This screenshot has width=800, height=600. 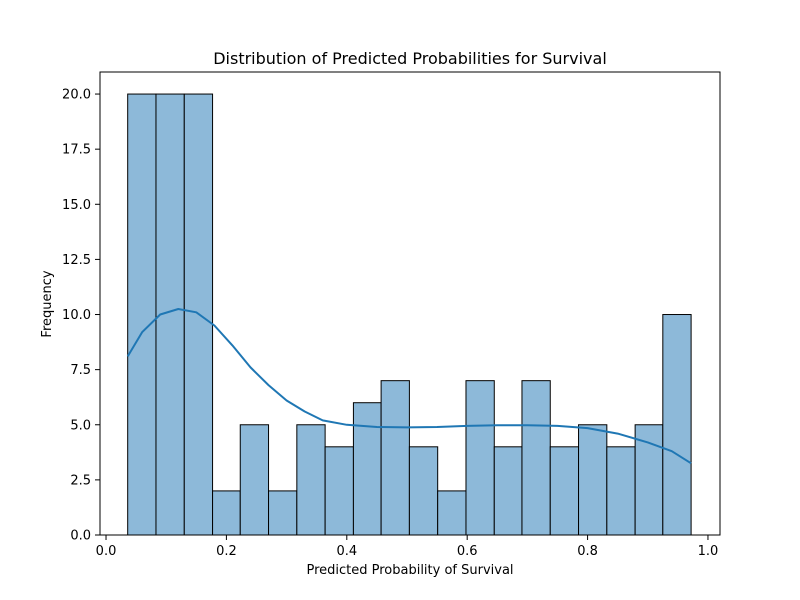 What do you see at coordinates (708, 551) in the screenshot?
I see `x-tick-label: 1.0` at bounding box center [708, 551].